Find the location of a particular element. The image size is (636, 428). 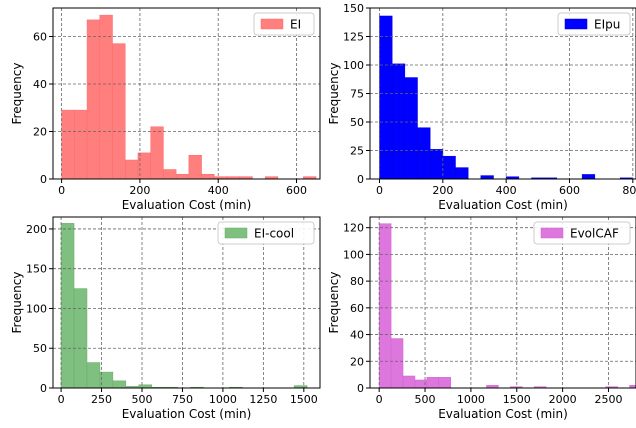

legend-label: EI-cool is located at coordinates (274, 234).